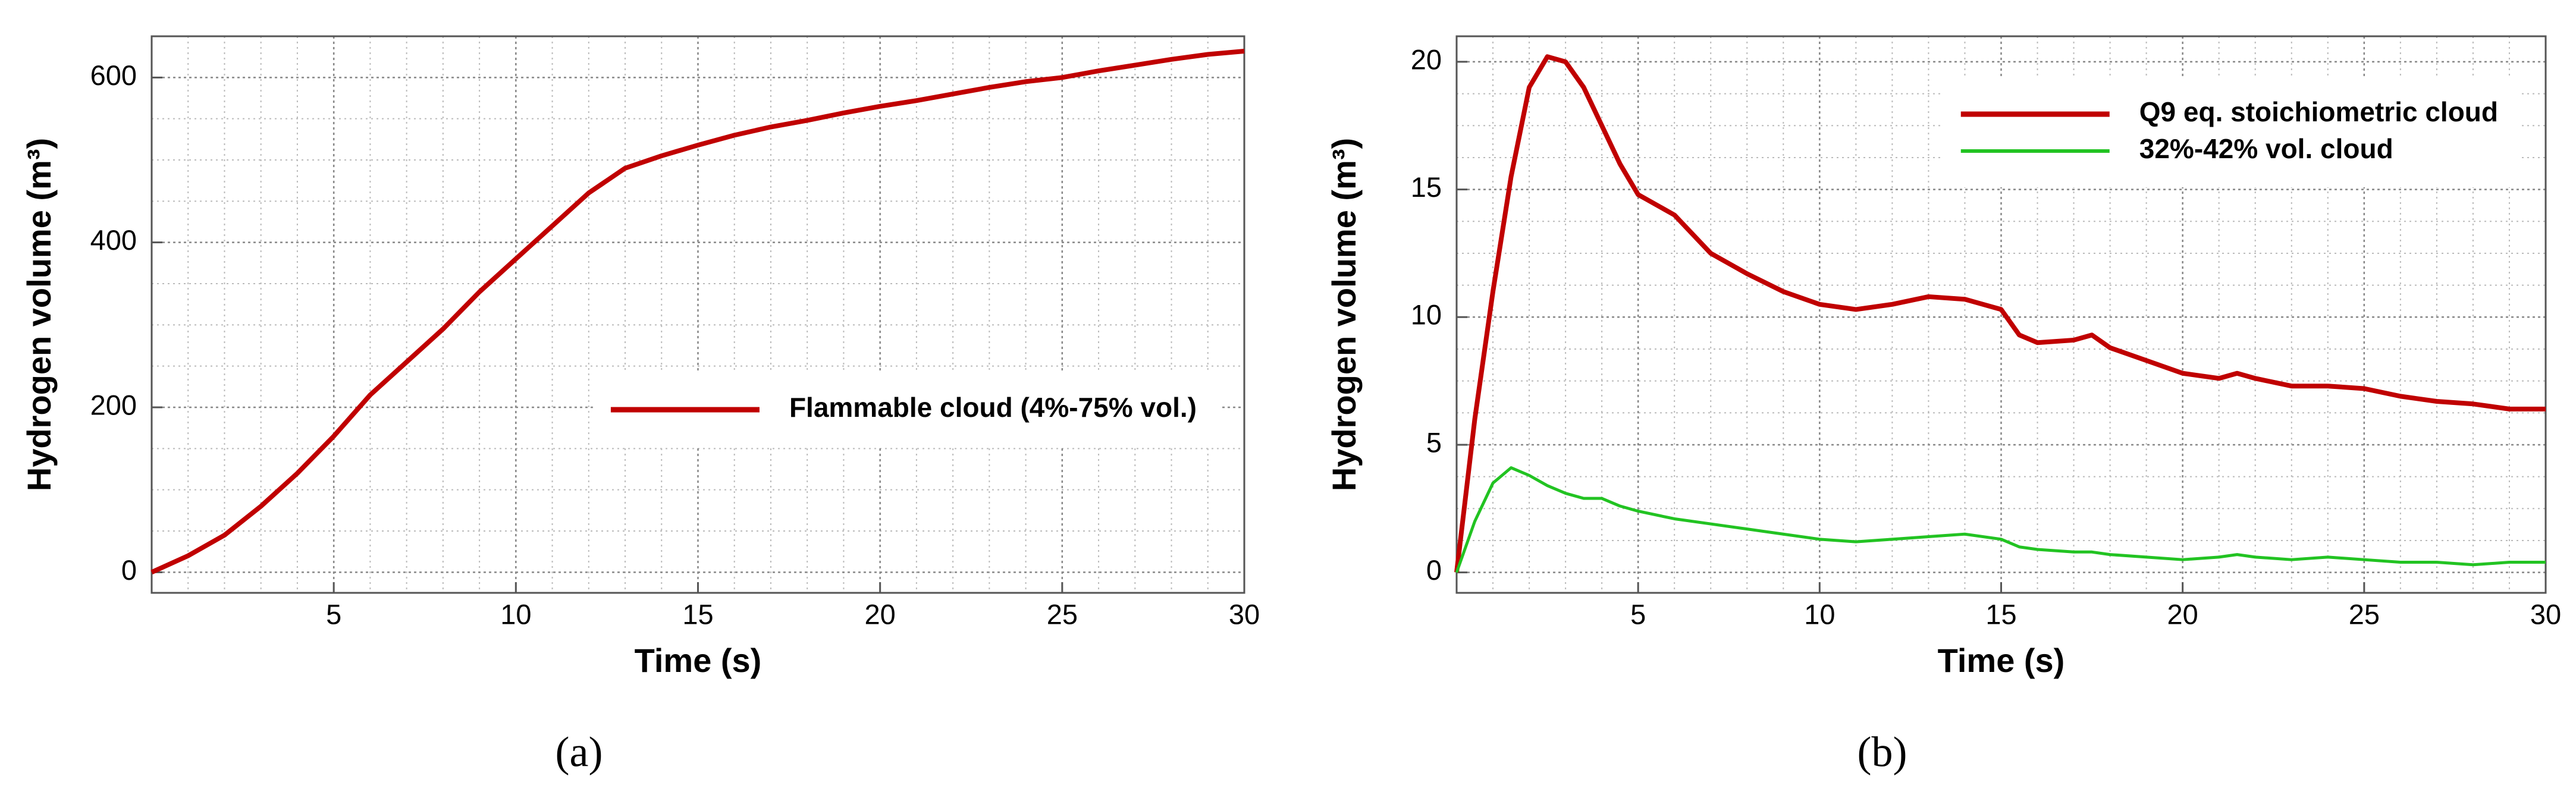  I want to click on y-tick-label: 600, so click(113, 75).